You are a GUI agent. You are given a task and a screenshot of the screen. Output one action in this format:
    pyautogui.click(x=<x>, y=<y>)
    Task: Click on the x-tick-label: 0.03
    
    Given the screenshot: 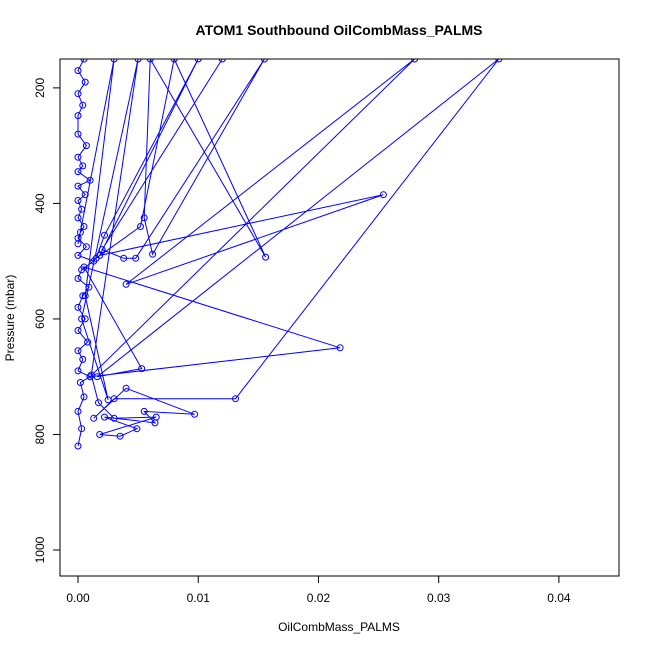 What is the action you would take?
    pyautogui.click(x=439, y=598)
    